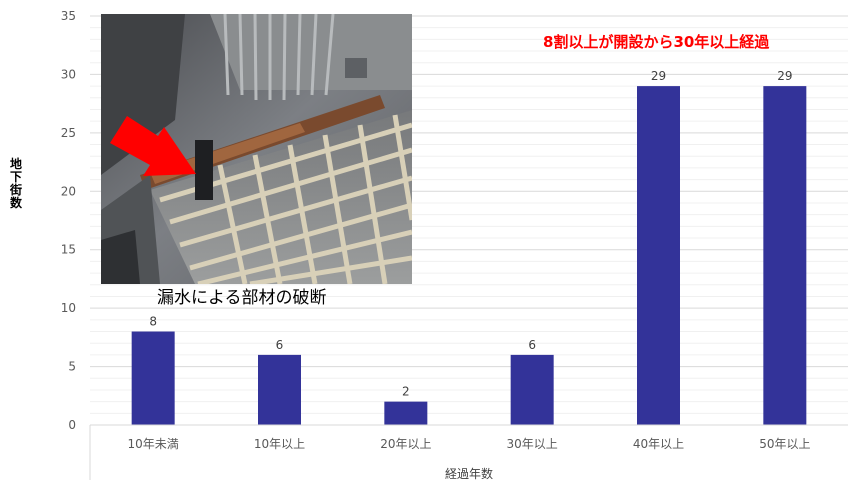 Image resolution: width=857 pixels, height=481 pixels. Describe the element at coordinates (406, 392) in the screenshot. I see `data-label: 2` at that location.